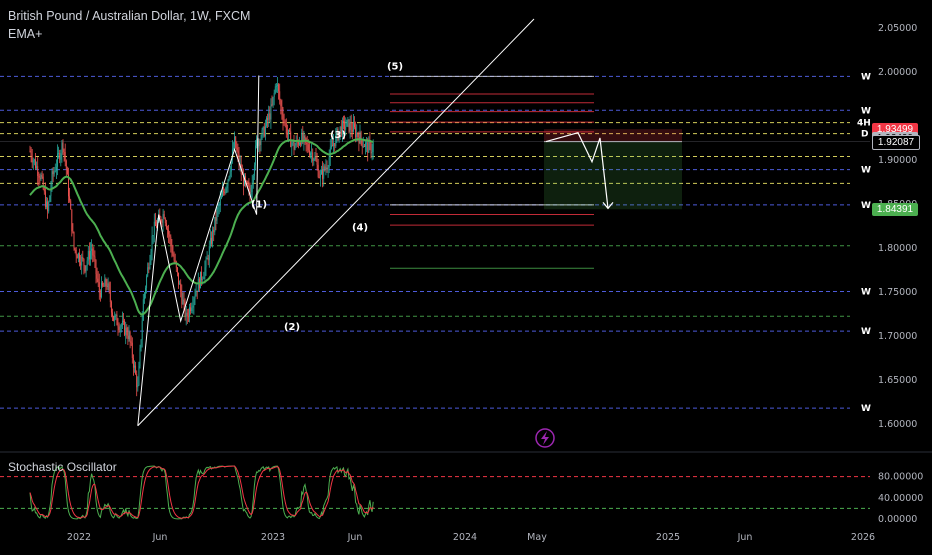 Image resolution: width=932 pixels, height=555 pixels. Describe the element at coordinates (160, 537) in the screenshot. I see `x-tick-label: Jun` at that location.